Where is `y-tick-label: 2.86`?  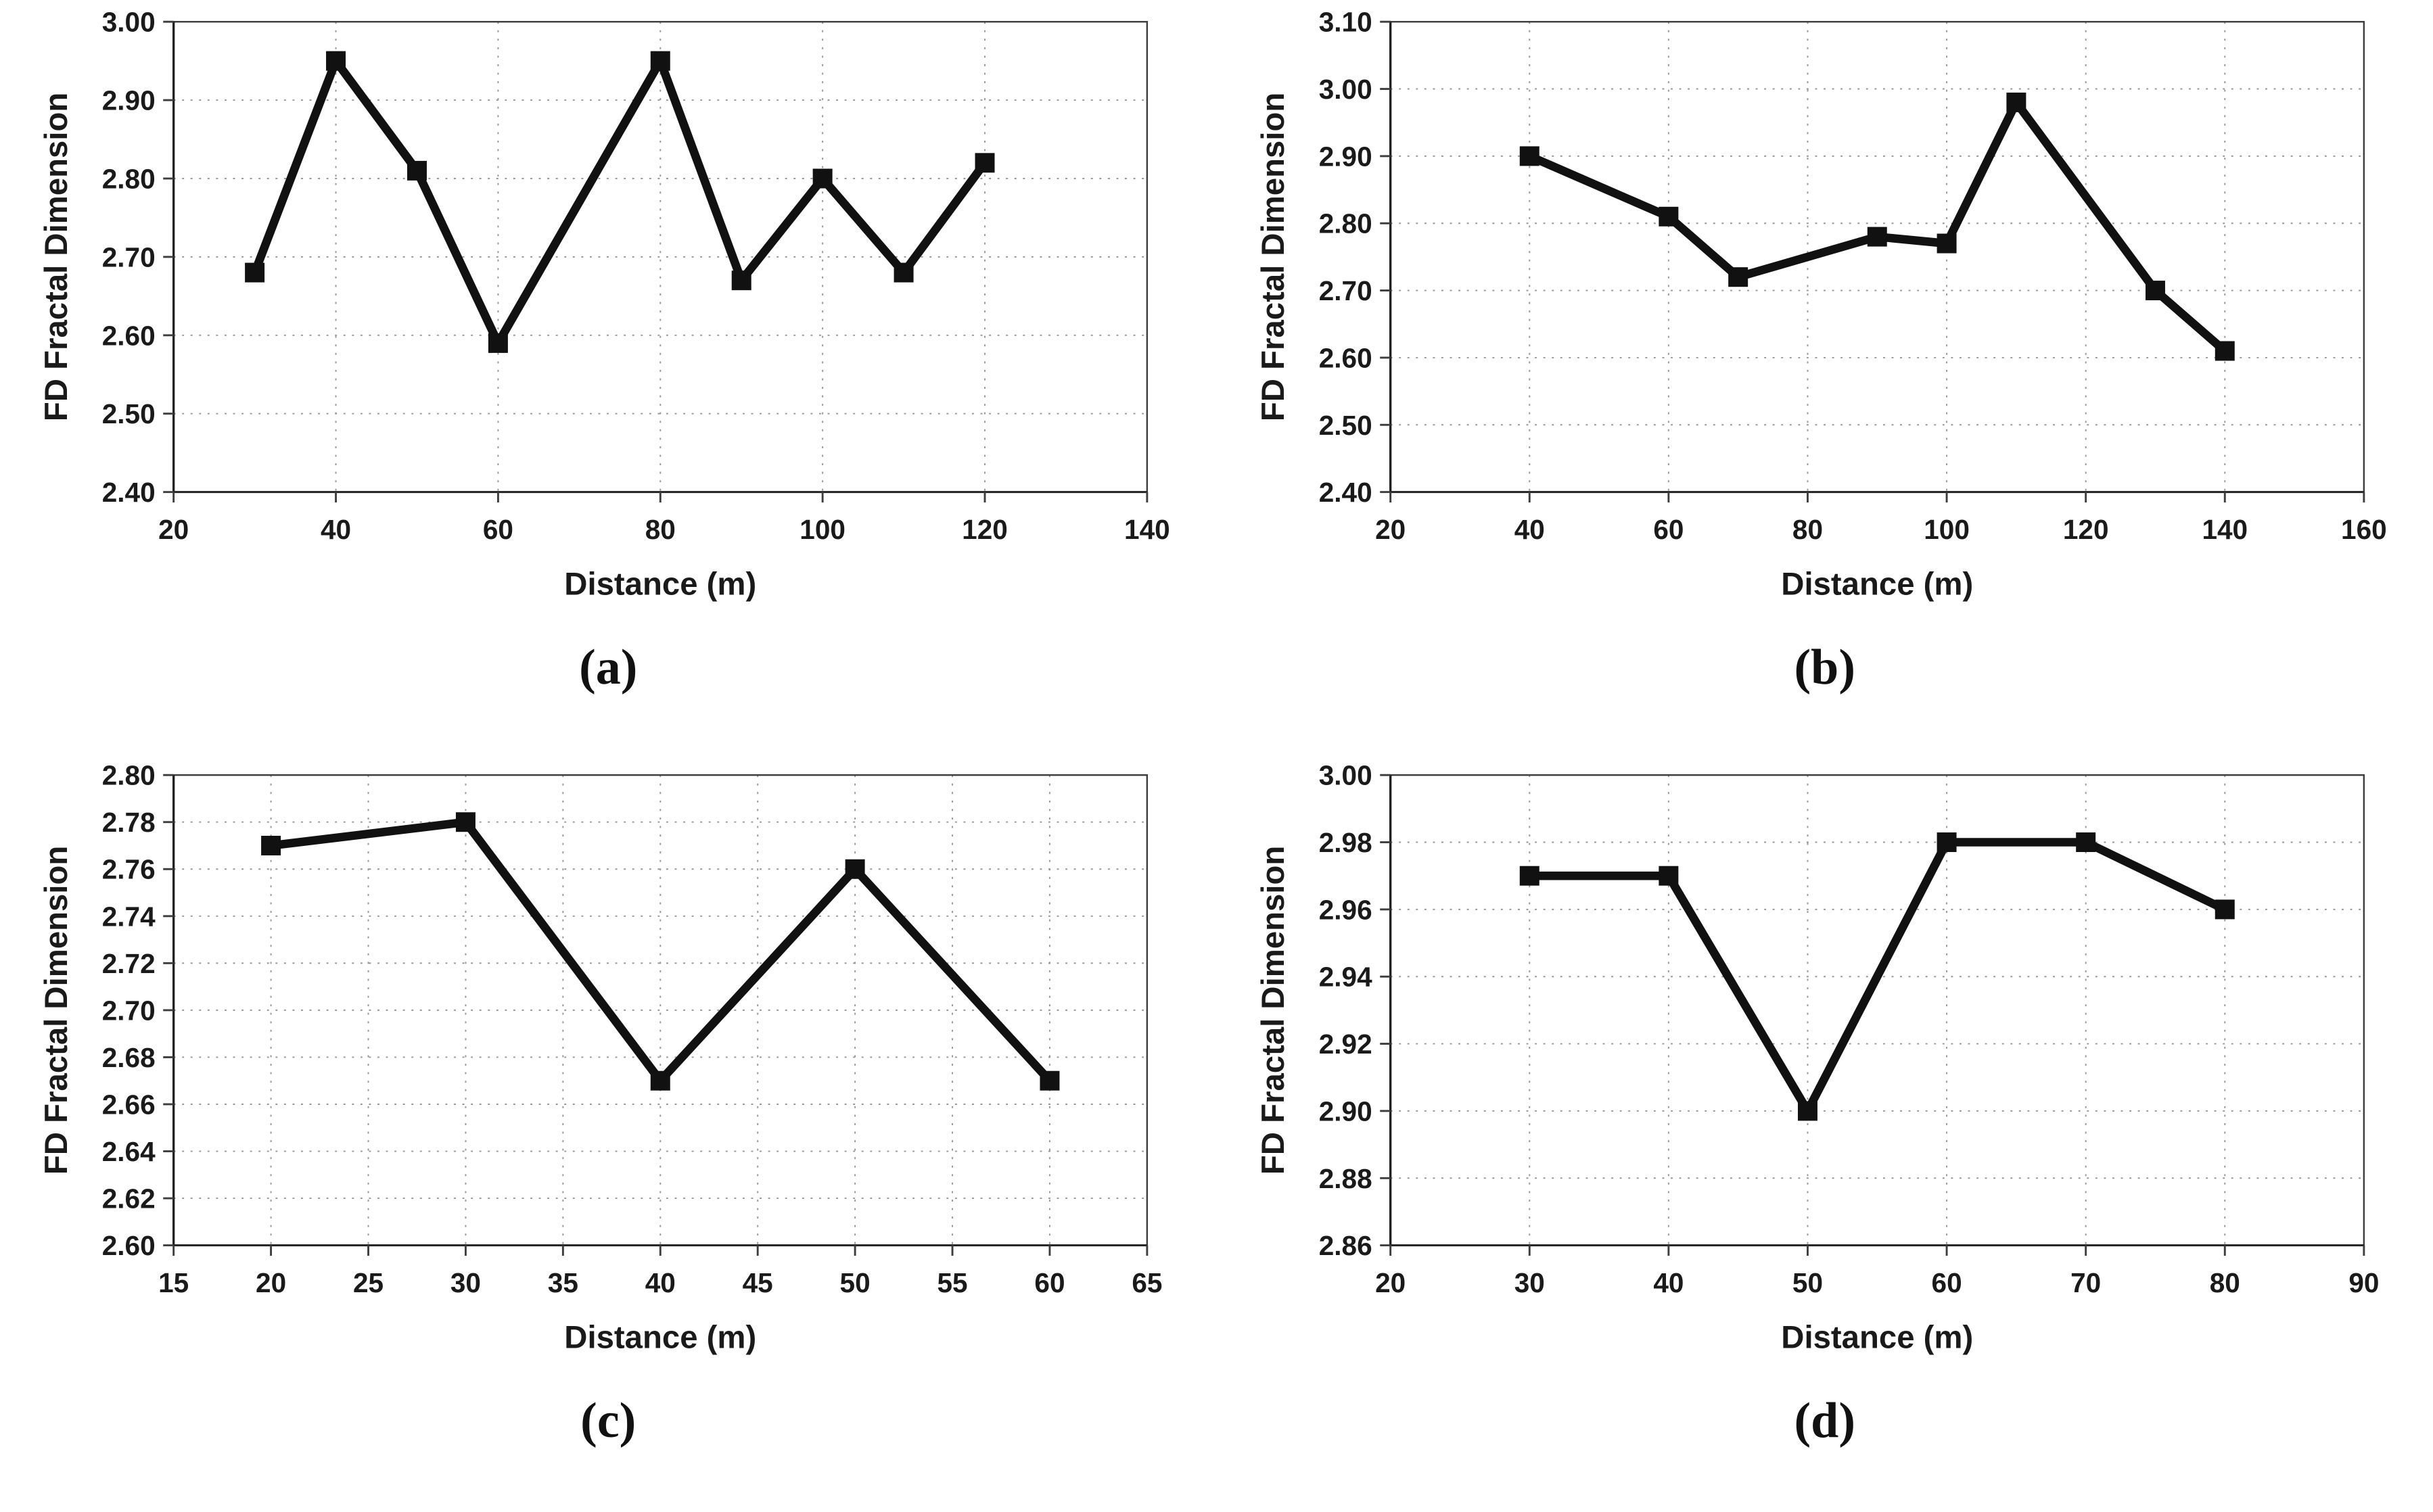 y-tick-label: 2.86 is located at coordinates (1345, 1245).